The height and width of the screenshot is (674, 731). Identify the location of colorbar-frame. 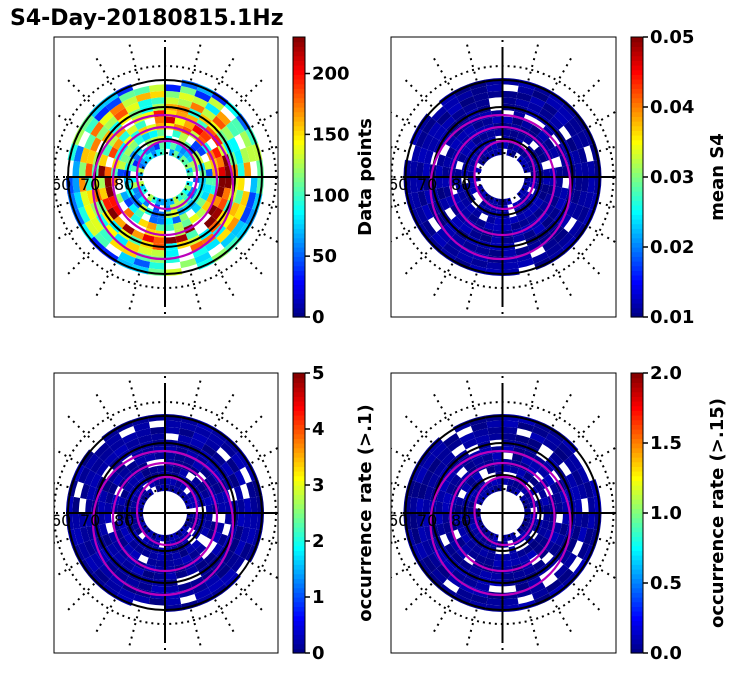
(299, 513).